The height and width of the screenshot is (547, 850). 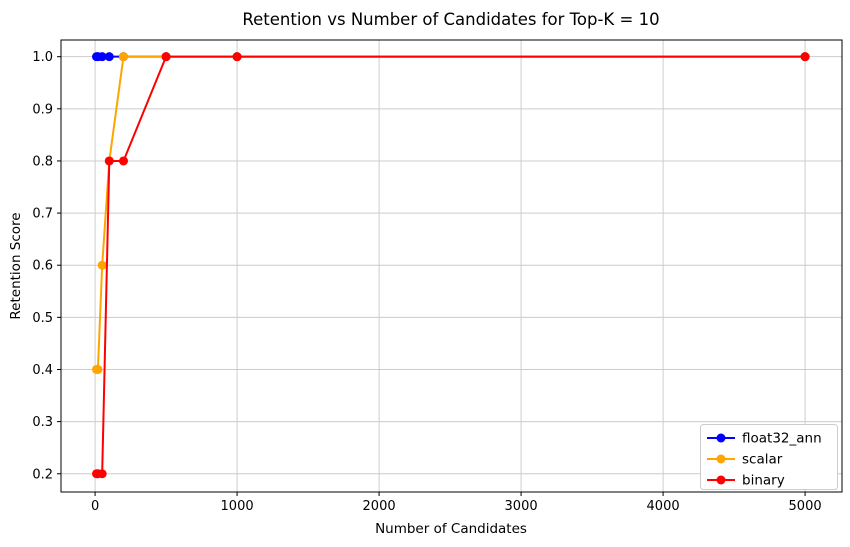 What do you see at coordinates (663, 506) in the screenshot?
I see `x-tick-label: 4000` at bounding box center [663, 506].